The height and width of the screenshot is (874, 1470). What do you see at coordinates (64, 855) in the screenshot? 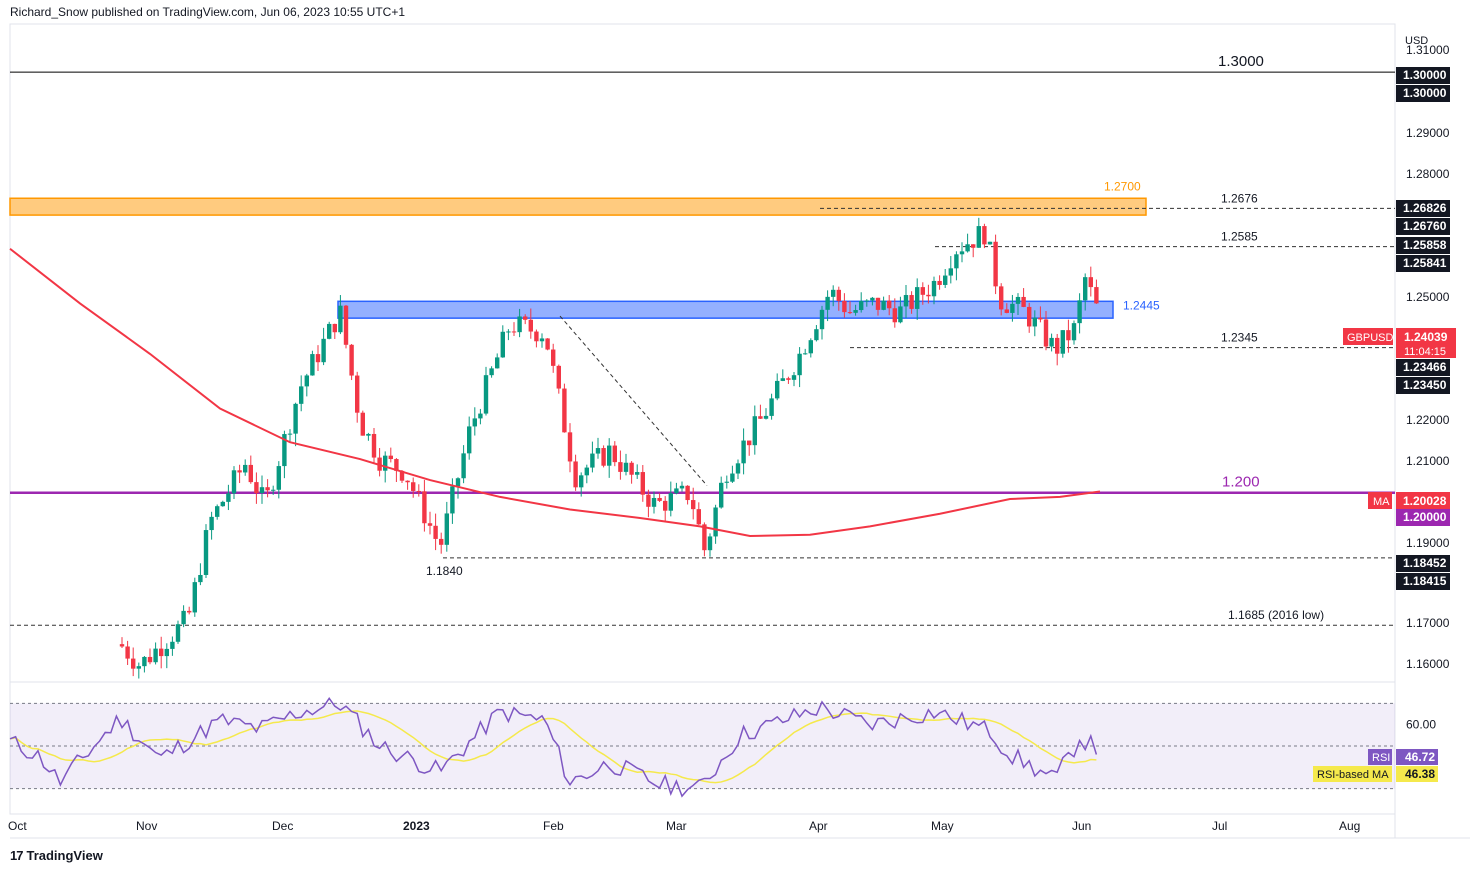
I see `brand-name: TradingView` at bounding box center [64, 855].